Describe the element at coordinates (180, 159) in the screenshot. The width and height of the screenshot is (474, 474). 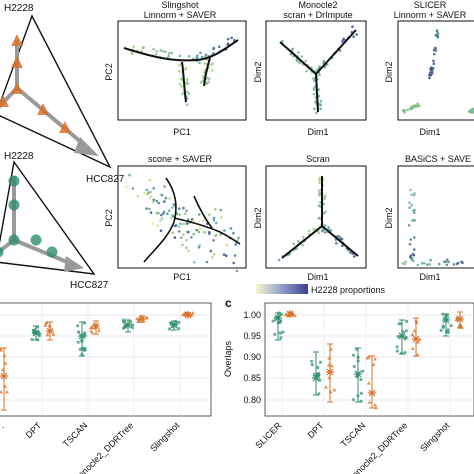
I see `panel-title: scone + SAVER` at that location.